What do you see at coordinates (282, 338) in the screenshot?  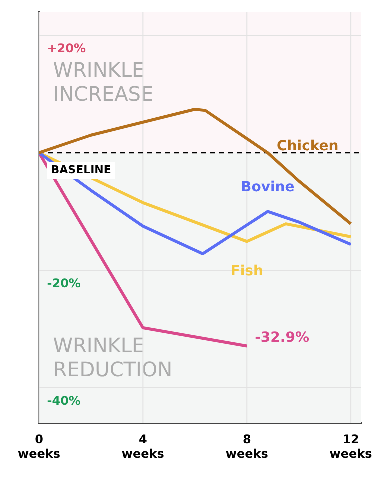 I see `annotation: -32.9%` at bounding box center [282, 338].